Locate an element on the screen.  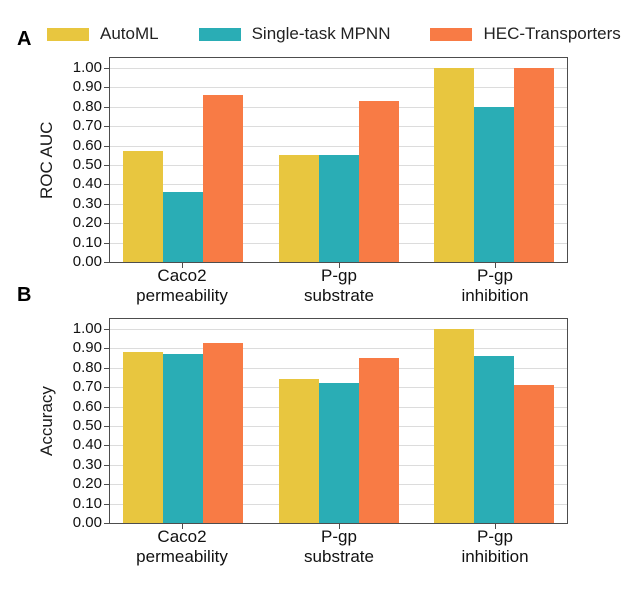
legend-item-automl: AutoML is located at coordinates (103, 34).